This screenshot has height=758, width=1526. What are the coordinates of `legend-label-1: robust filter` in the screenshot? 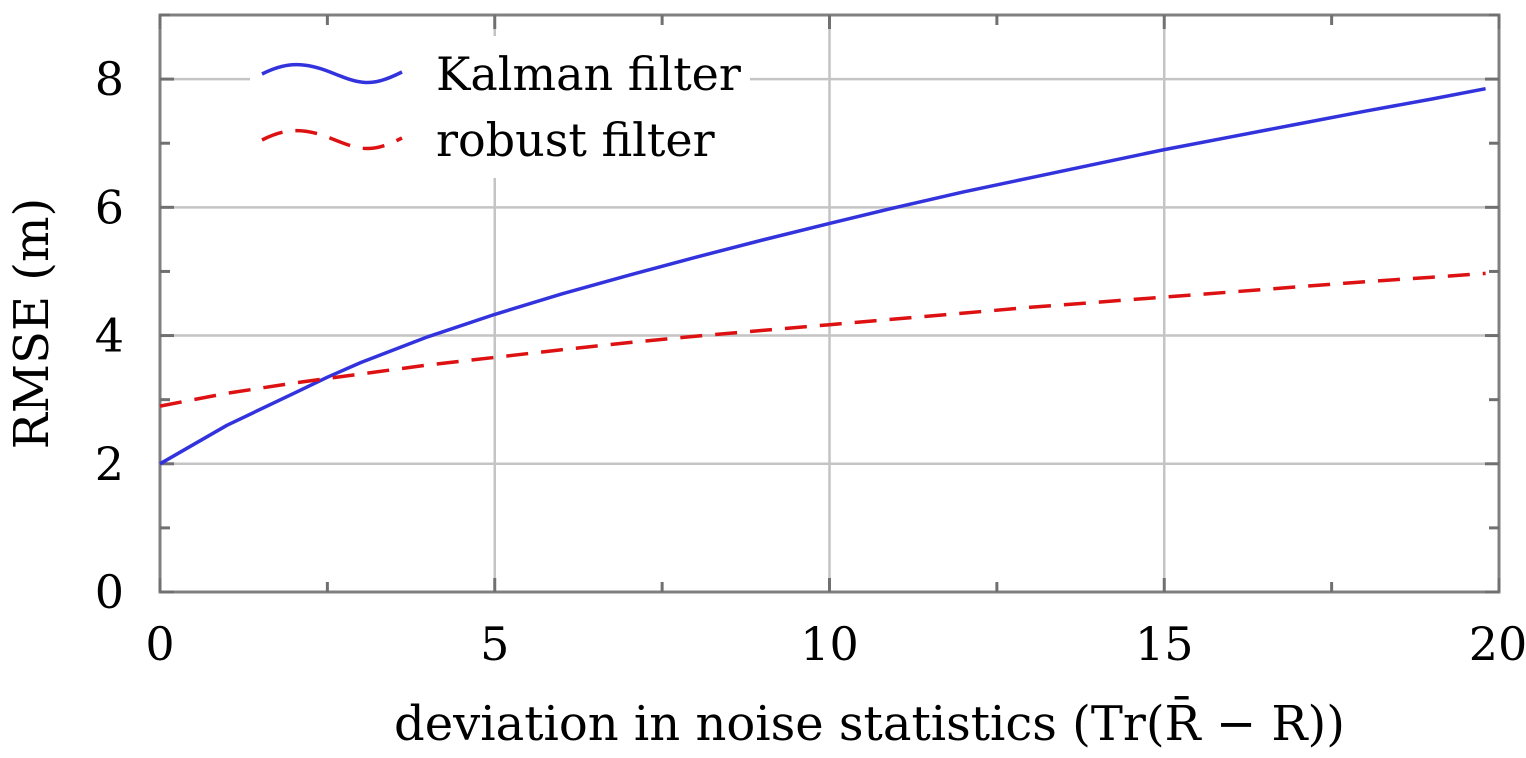 It's located at (575, 140).